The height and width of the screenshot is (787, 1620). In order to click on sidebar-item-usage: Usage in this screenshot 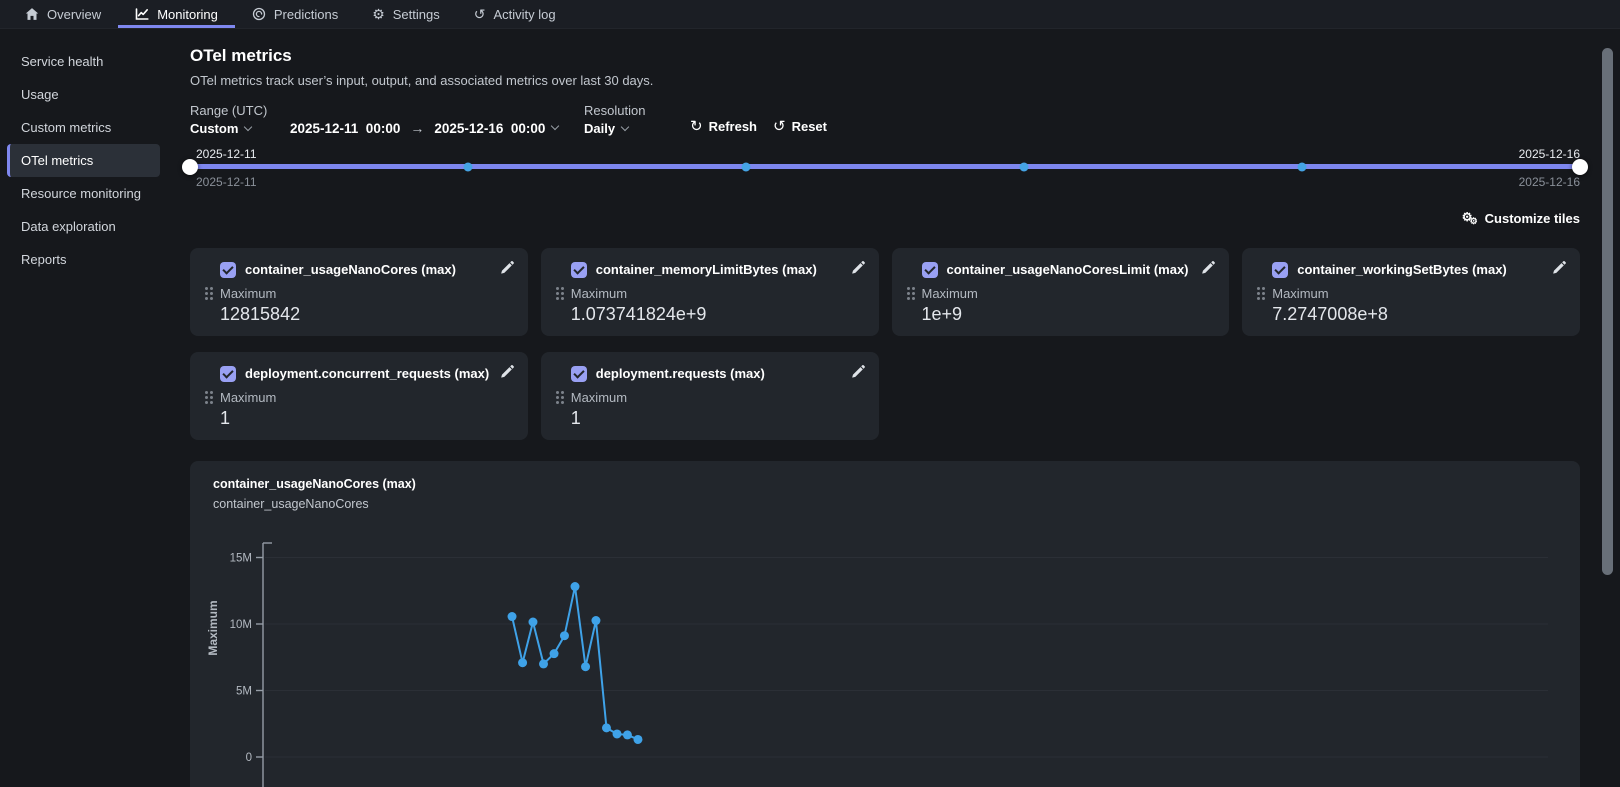, I will do `click(83, 94)`.